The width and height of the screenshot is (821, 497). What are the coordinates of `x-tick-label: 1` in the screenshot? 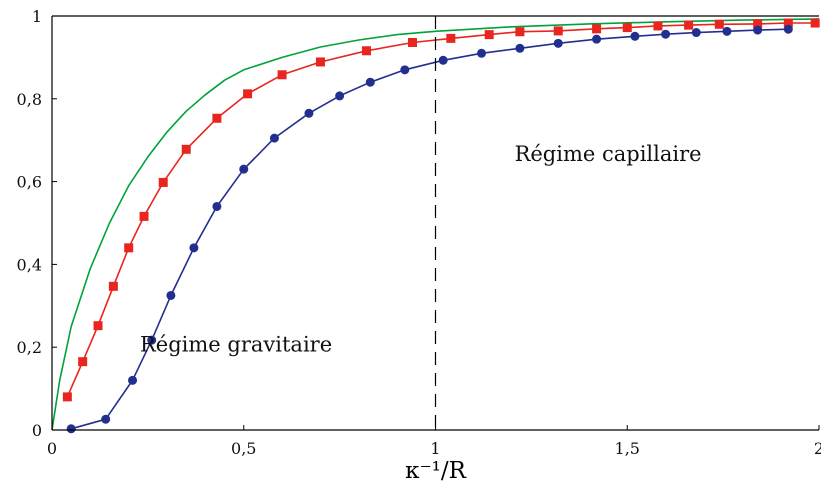 It's located at (435, 448).